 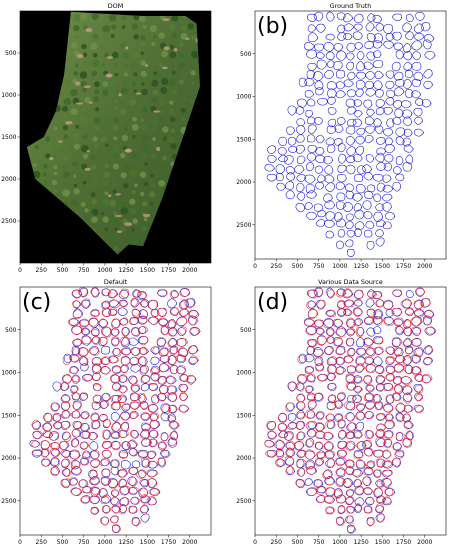 What do you see at coordinates (168, 270) in the screenshot?
I see `x-tick-label: 1750` at bounding box center [168, 270].